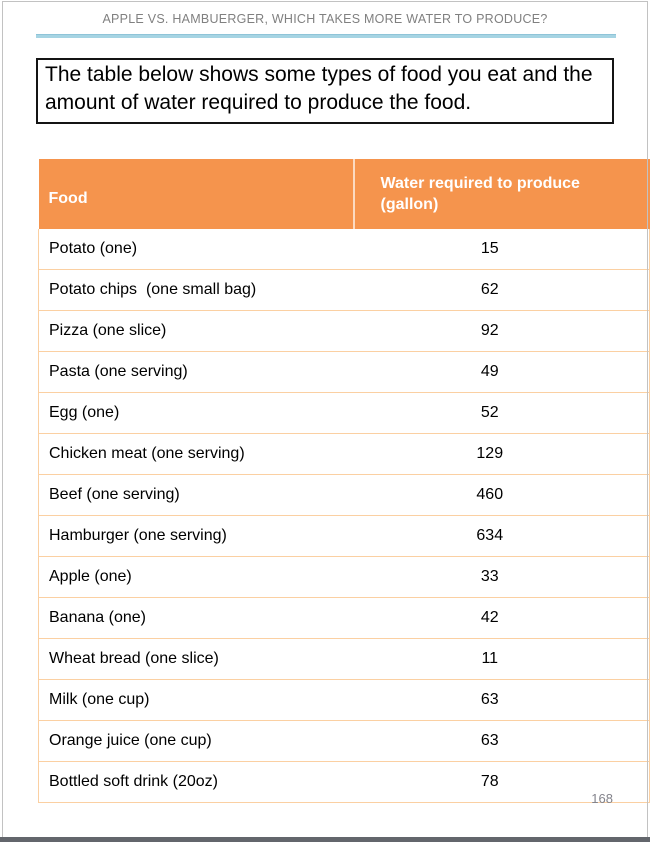  What do you see at coordinates (196, 454) in the screenshot?
I see `food-name-cell: Chicken meat (one serving)` at bounding box center [196, 454].